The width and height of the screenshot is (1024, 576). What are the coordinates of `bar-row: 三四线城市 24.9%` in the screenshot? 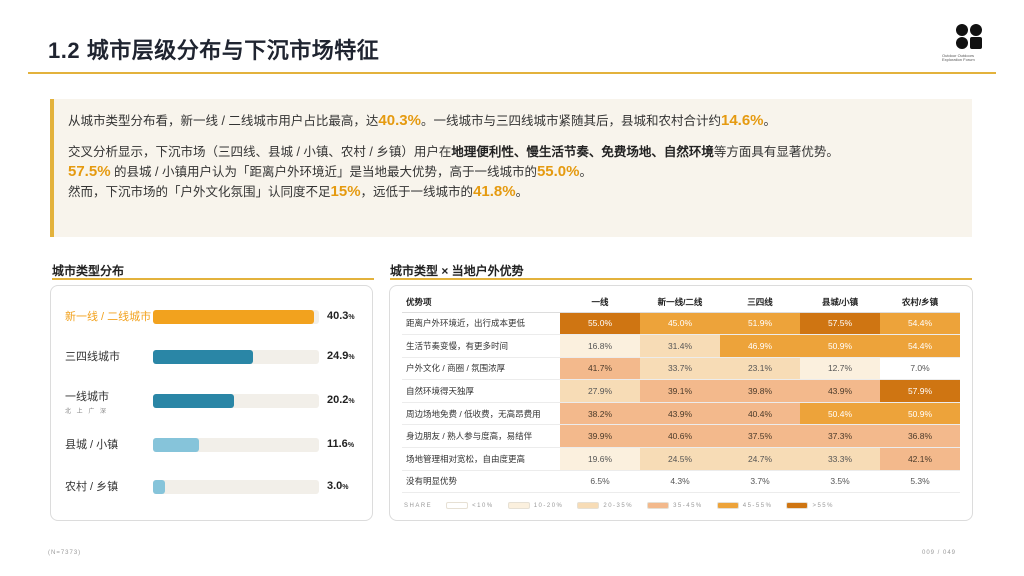 It's located at (211, 363).